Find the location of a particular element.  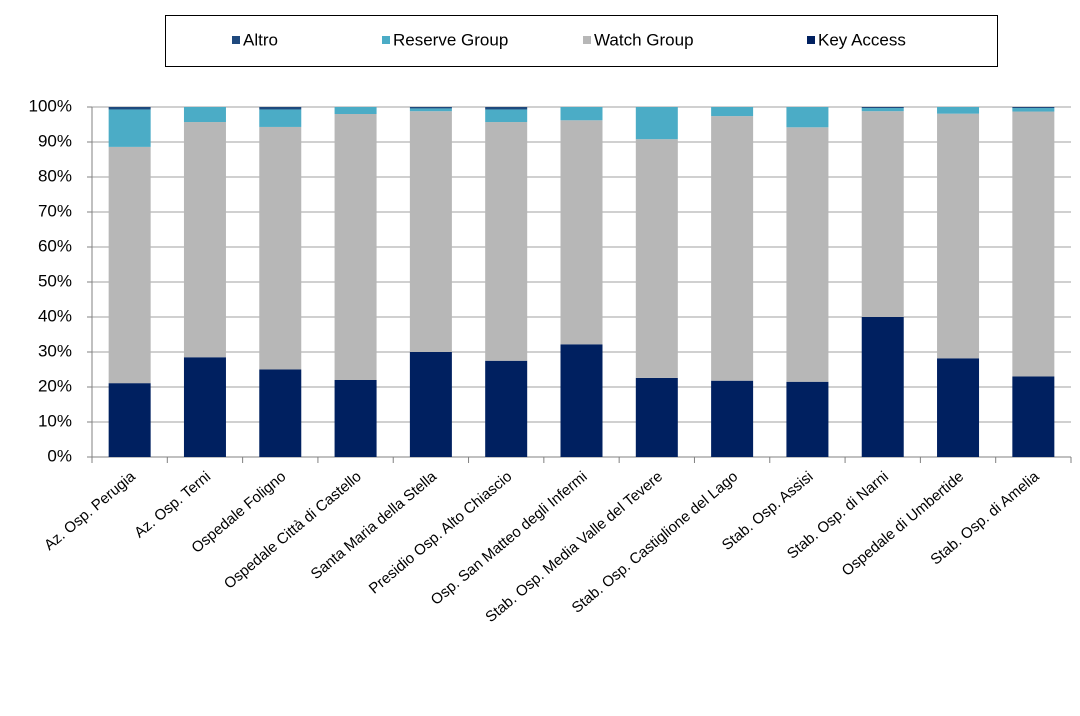

y-tick-label: 50% is located at coordinates (55, 280).